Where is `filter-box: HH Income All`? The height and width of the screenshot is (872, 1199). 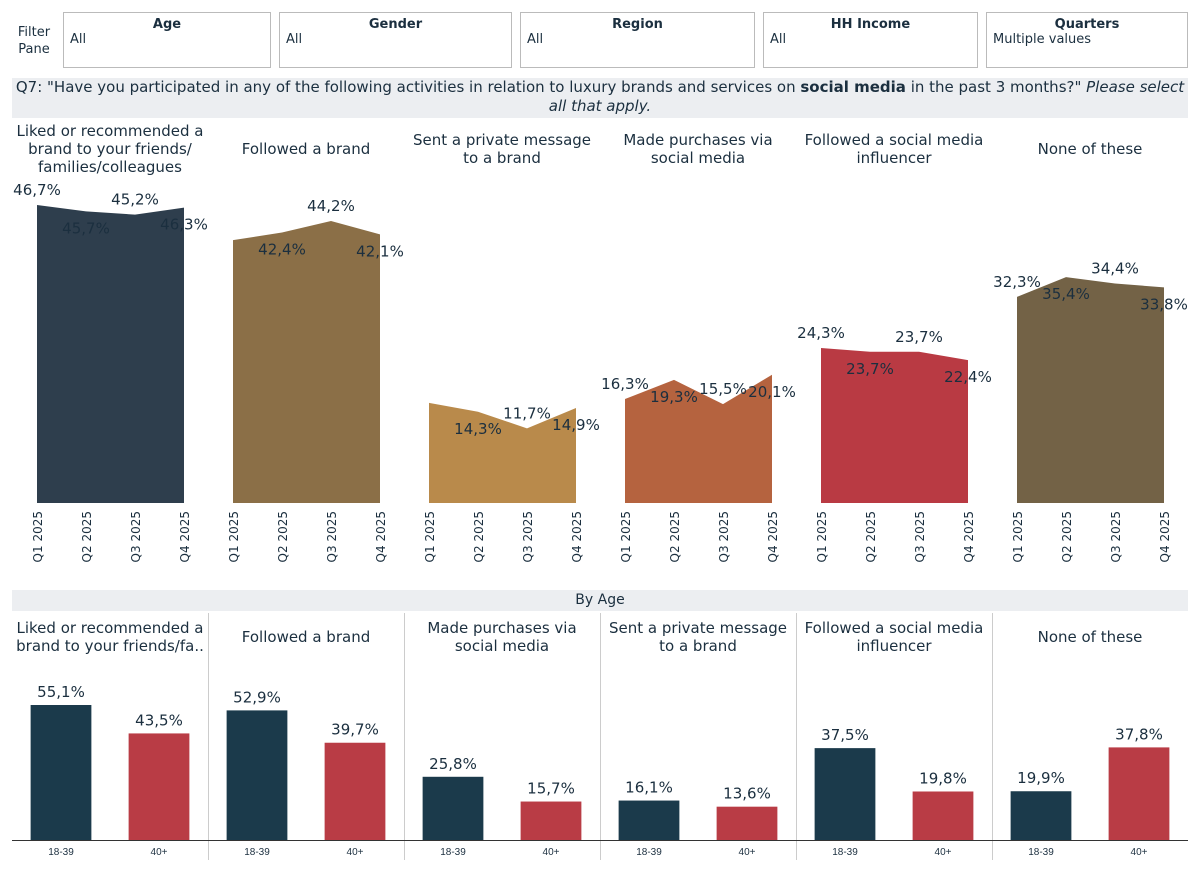
filter-box: HH Income All is located at coordinates (870, 40).